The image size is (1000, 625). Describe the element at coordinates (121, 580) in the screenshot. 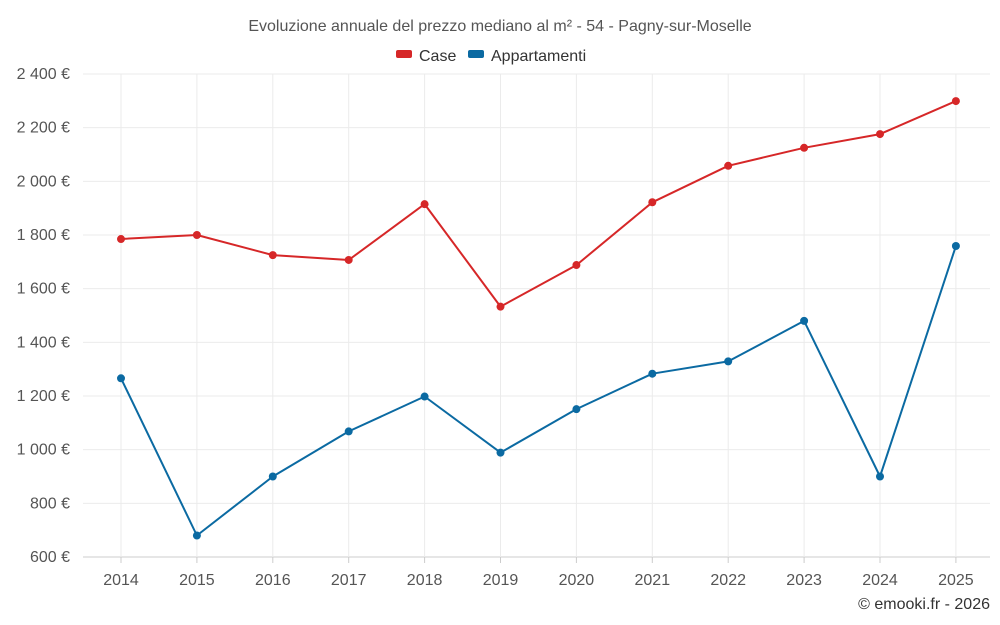

I see `x-tick-label: 2014` at that location.